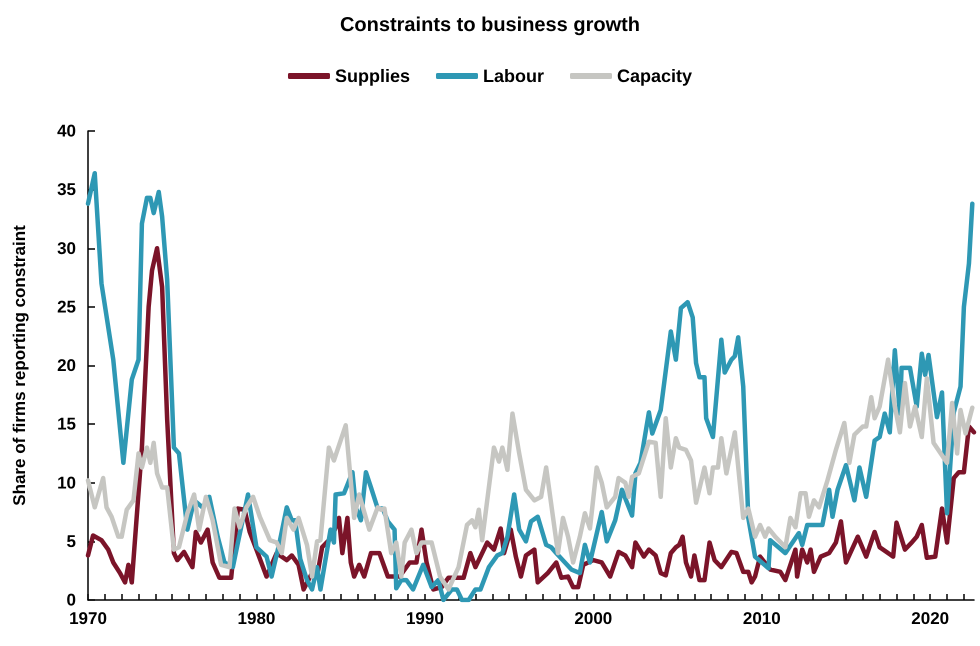  I want to click on legend-label: Labour, so click(513, 76).